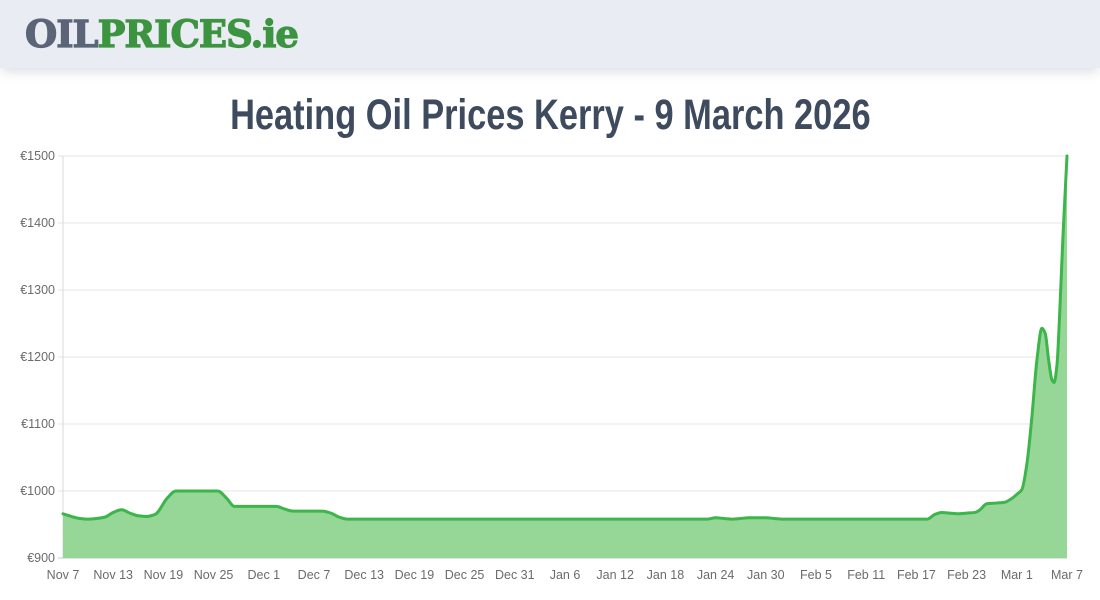  I want to click on x-tick-label: Nov 7, so click(63, 575).